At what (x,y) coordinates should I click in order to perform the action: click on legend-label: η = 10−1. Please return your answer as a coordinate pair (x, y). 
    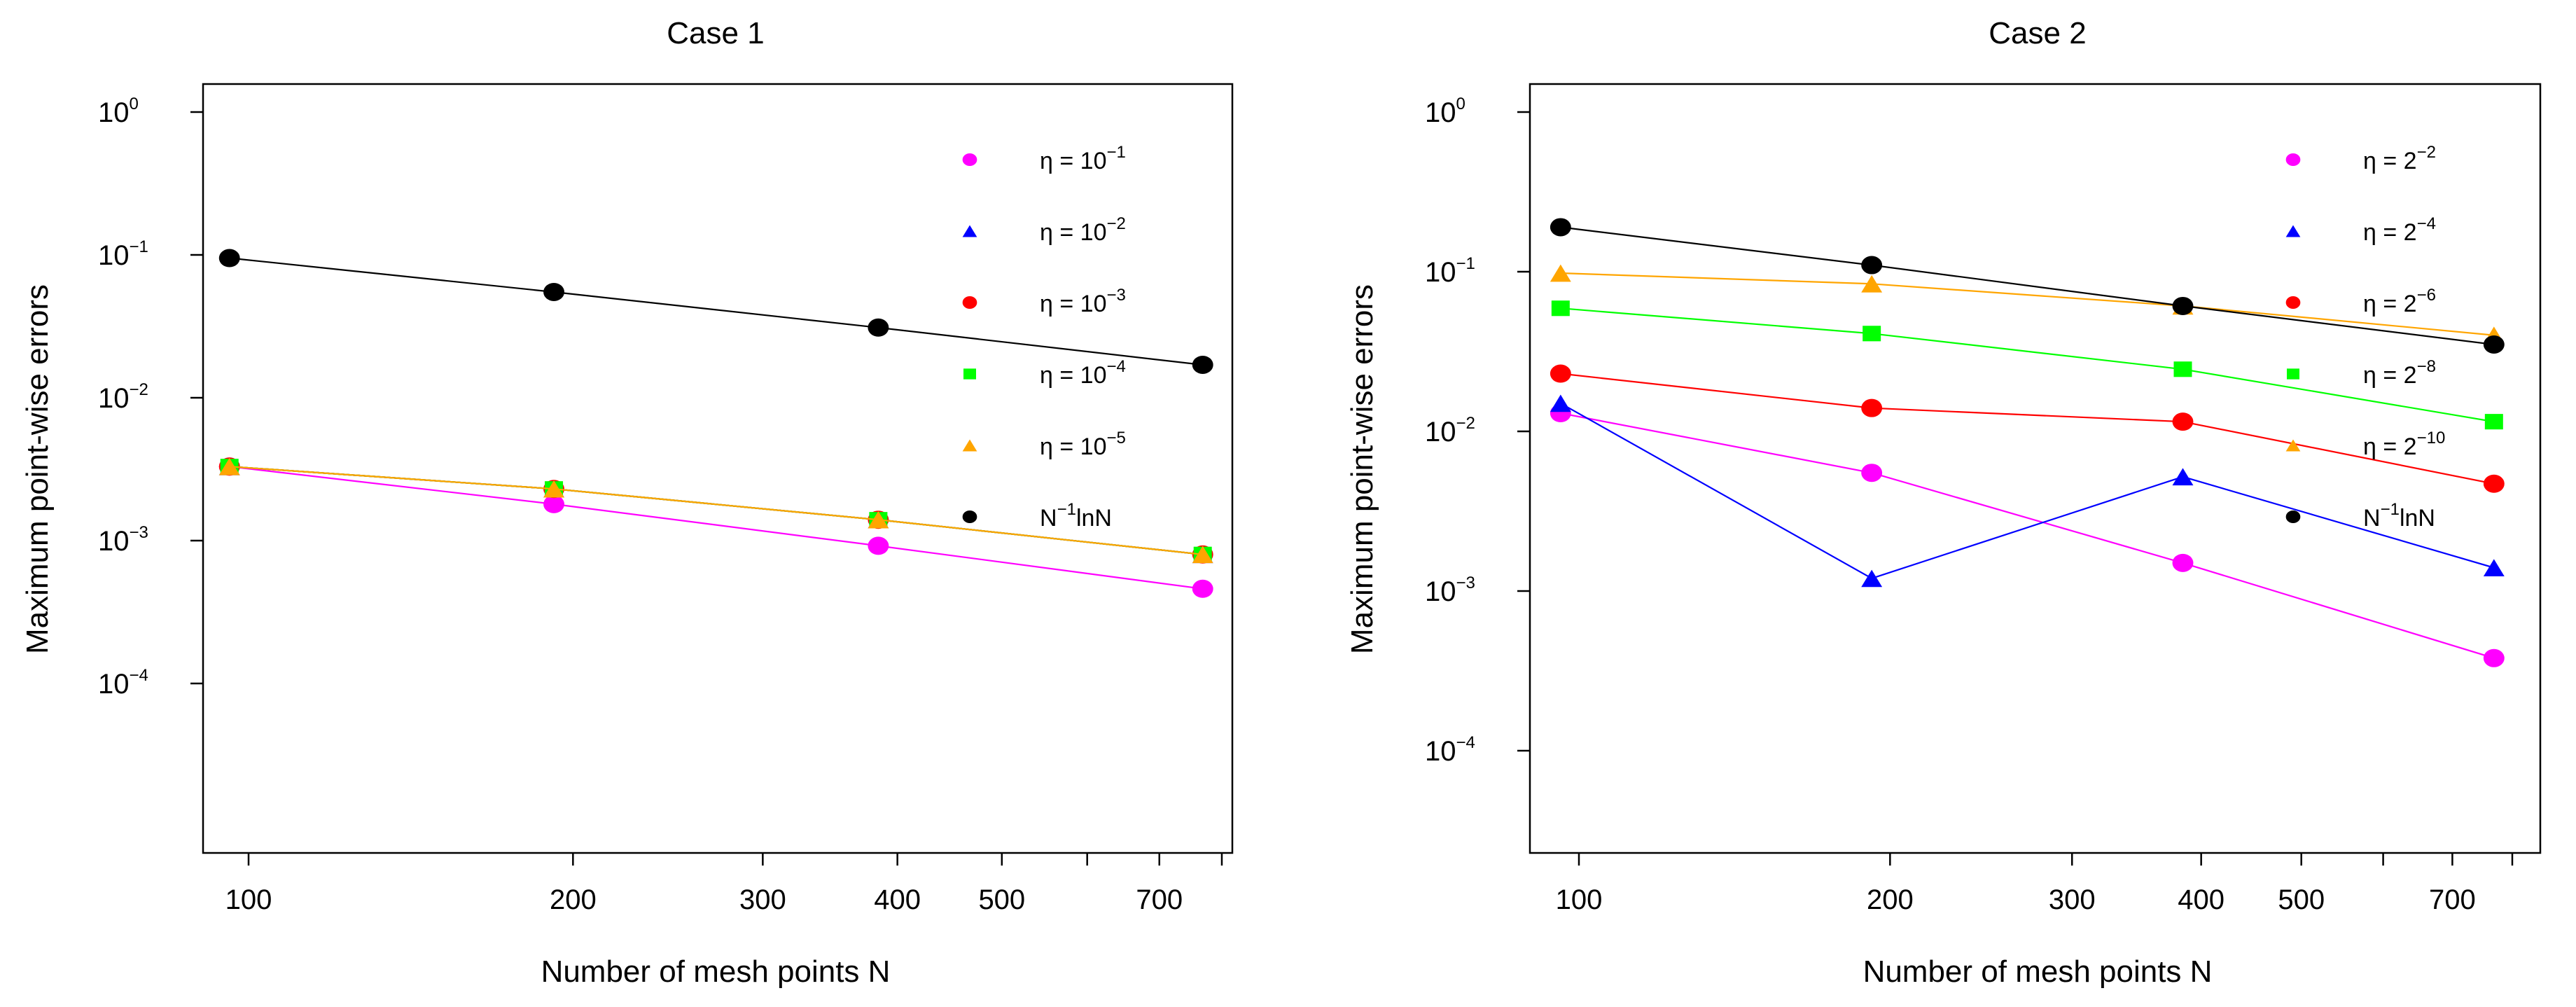
    Looking at the image, I should click on (1083, 158).